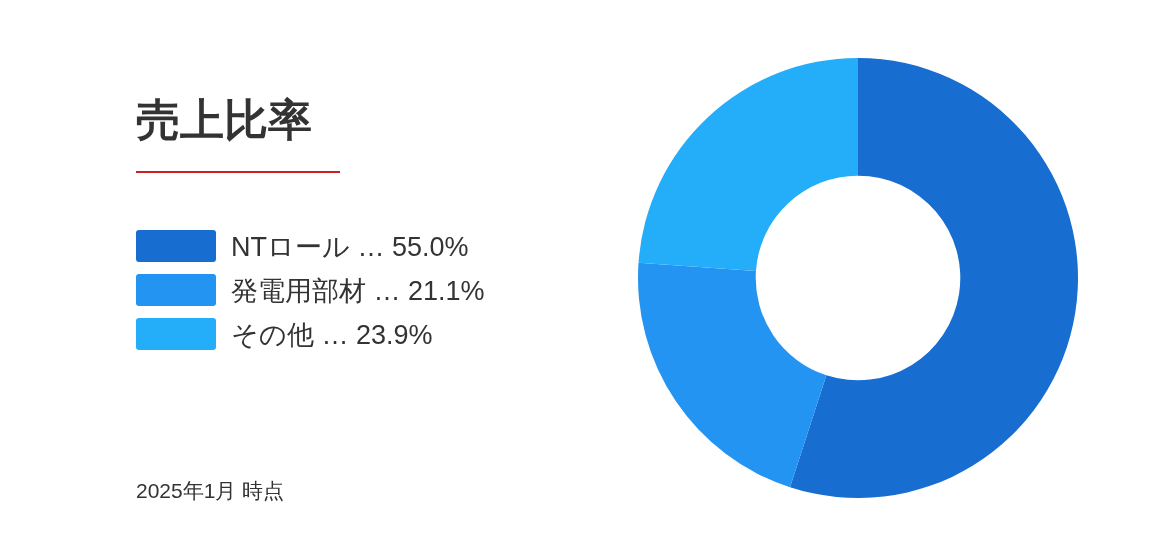 This screenshot has width=1174, height=556. What do you see at coordinates (224, 119) in the screenshot?
I see `text: 売上比率` at bounding box center [224, 119].